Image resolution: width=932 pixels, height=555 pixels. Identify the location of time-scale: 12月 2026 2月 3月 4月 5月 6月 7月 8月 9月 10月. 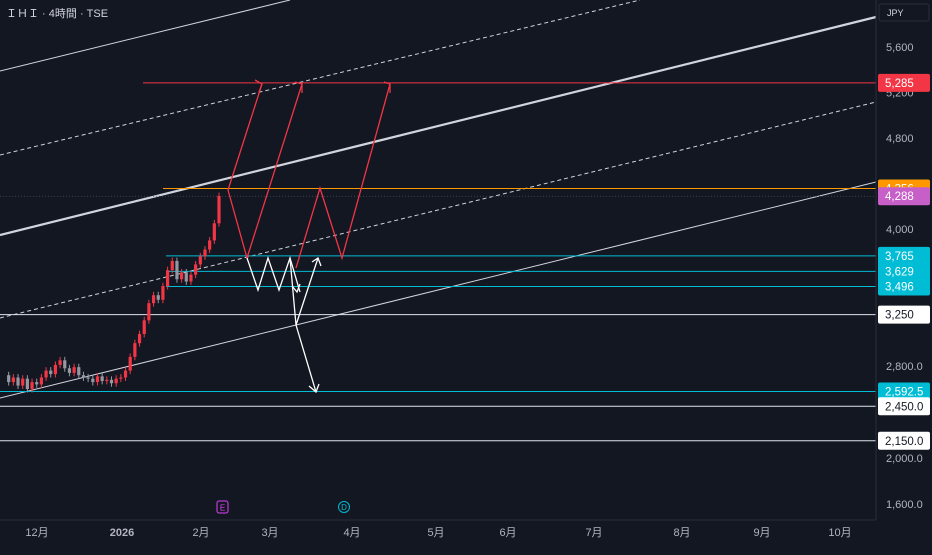
(438, 529).